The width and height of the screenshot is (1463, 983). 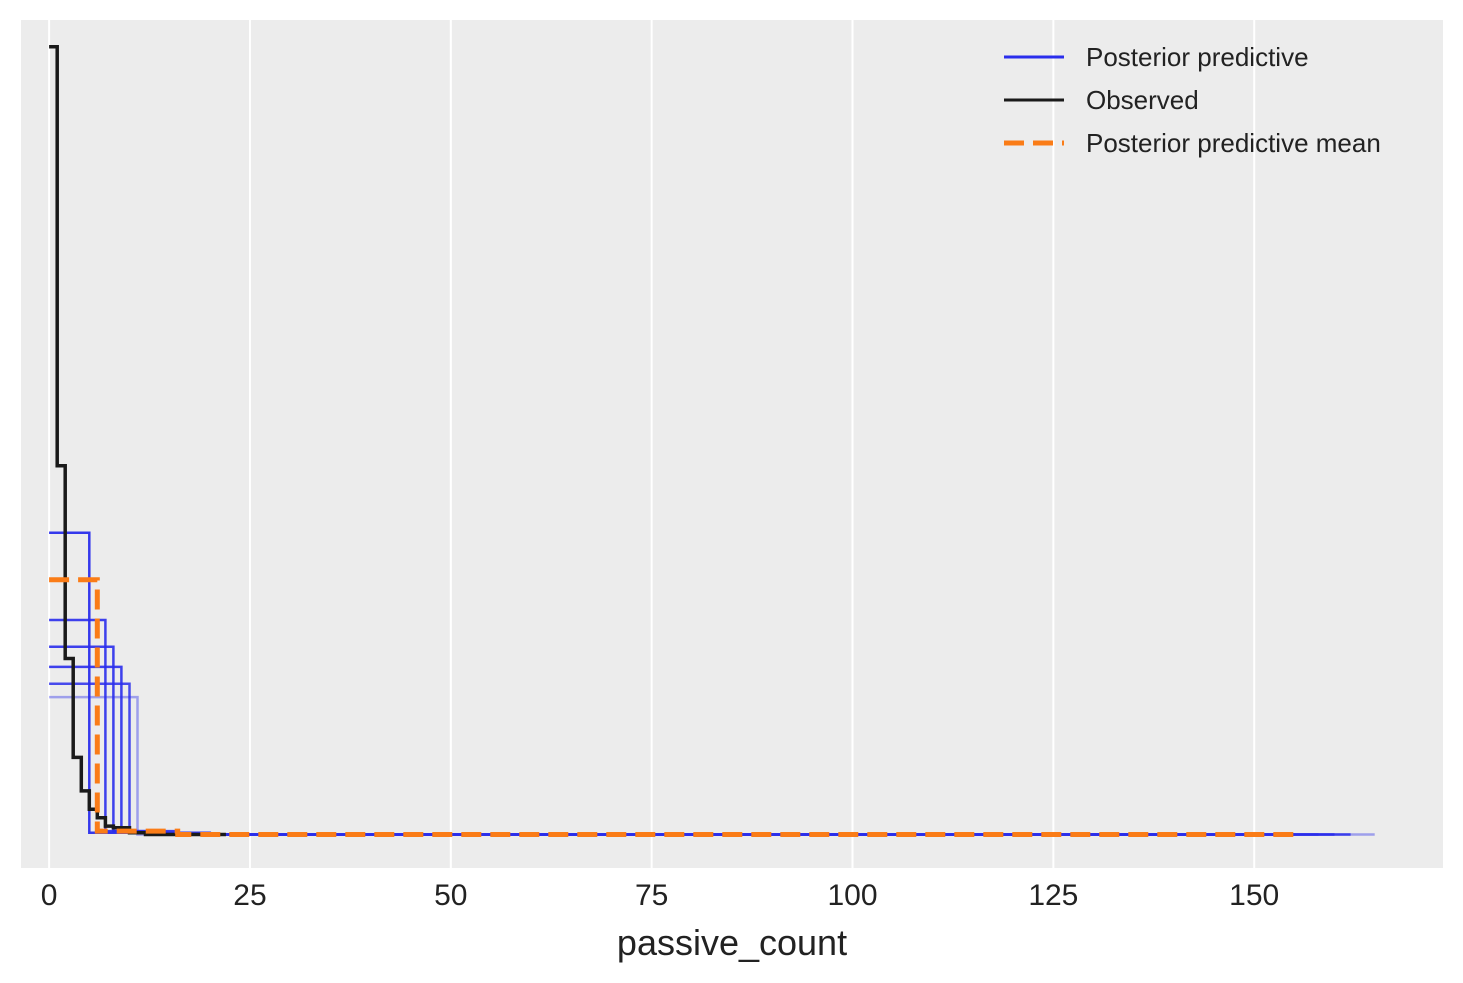 I want to click on legend-label-observed: Observed, so click(x=1142, y=100).